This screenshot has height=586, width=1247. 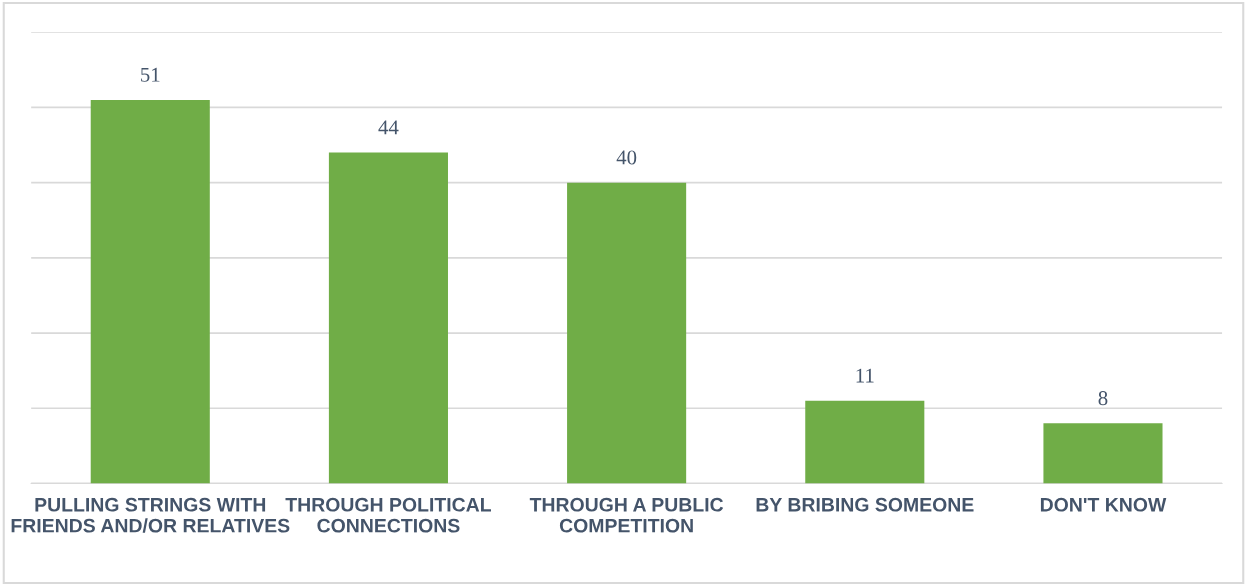 I want to click on x-tick-label: THROUGH A PUBLIC COMPETITION, so click(x=626, y=515).